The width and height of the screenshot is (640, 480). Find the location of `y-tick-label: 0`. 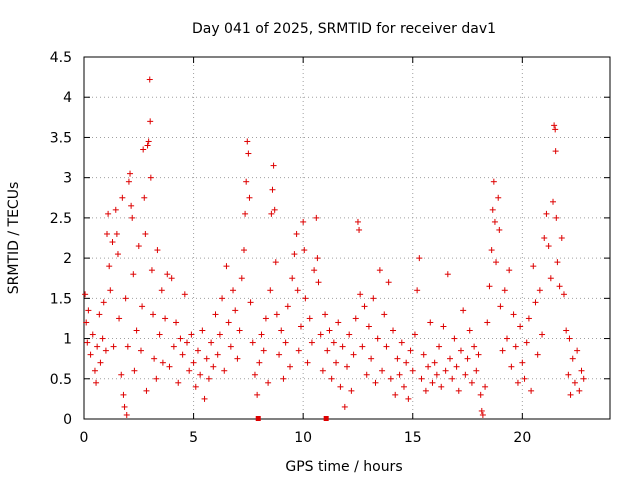

y-tick-label: 0 is located at coordinates (67, 420).